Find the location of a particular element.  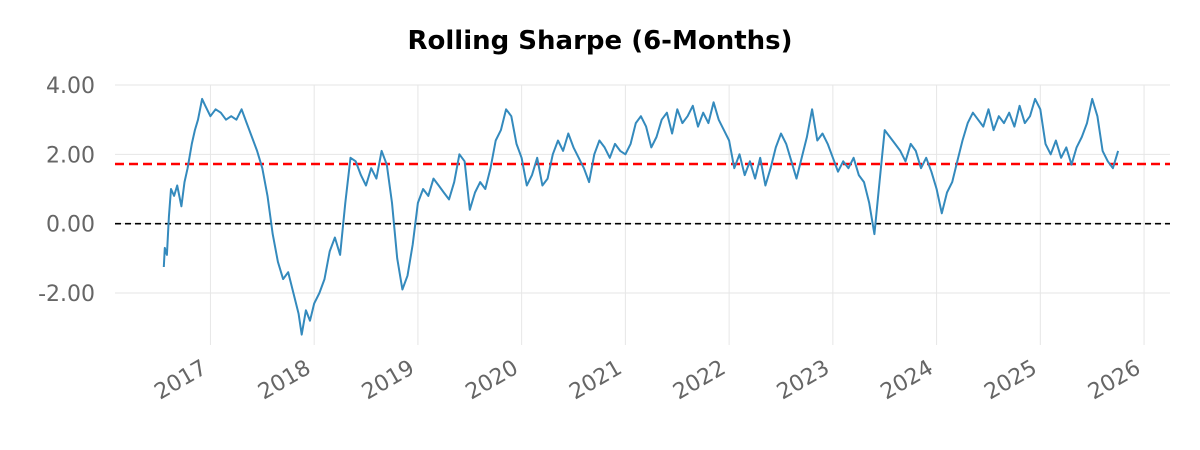

y-axis-ticks: 4.00 2.00 0.00 -2.00 is located at coordinates (66, 190).